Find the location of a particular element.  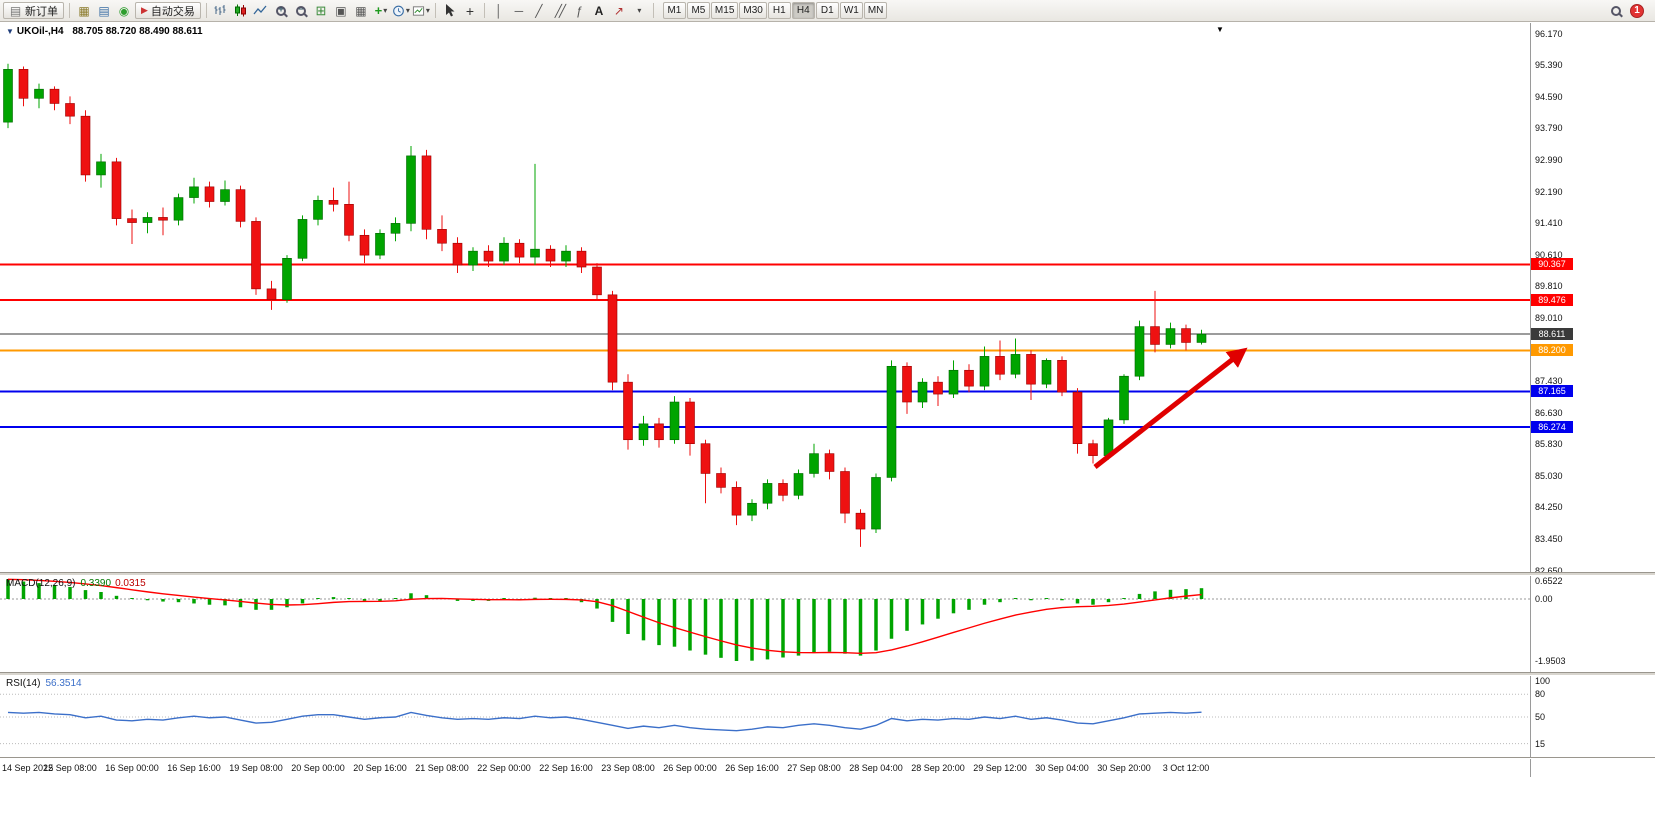

time-axis-label: 14 Sep 2022 is located at coordinates (28, 768).